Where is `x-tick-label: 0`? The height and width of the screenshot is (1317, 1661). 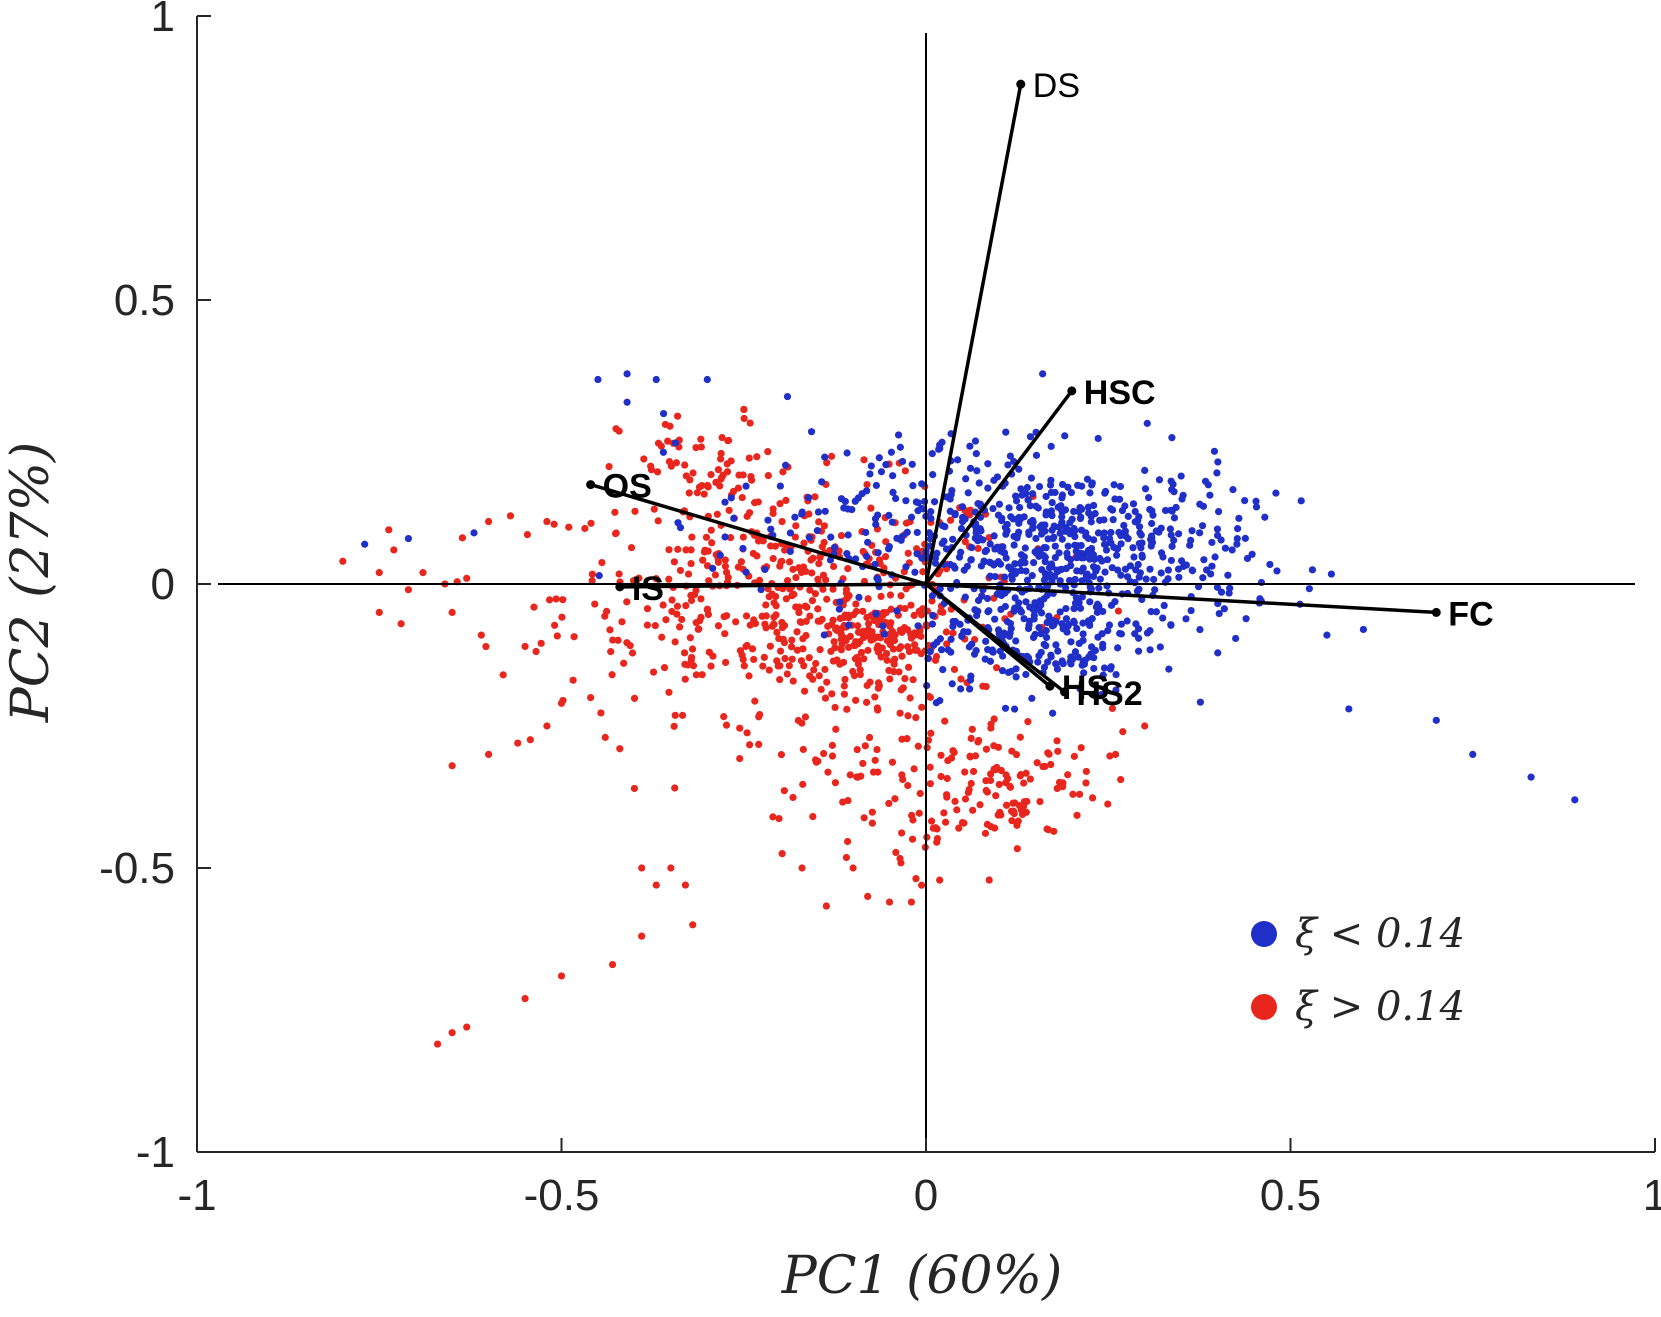
x-tick-label: 0 is located at coordinates (926, 1195).